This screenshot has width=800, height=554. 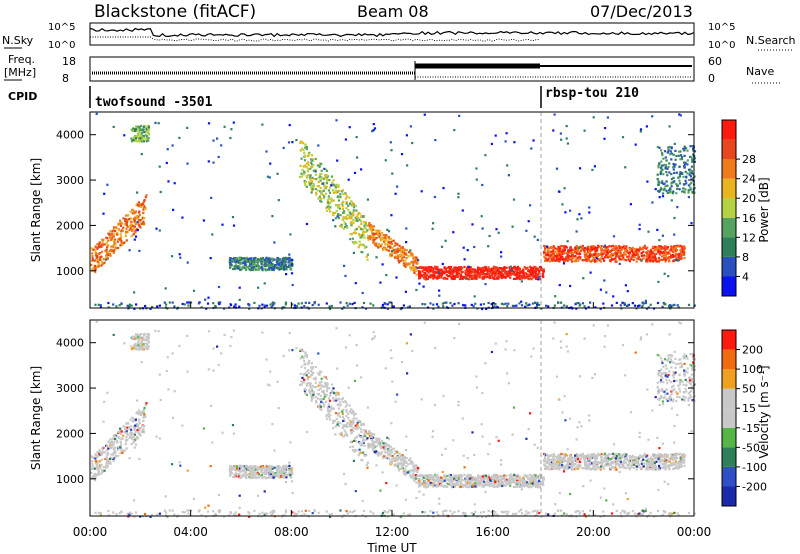 I want to click on nsky-tick-high: 10^5, so click(x=61, y=27).